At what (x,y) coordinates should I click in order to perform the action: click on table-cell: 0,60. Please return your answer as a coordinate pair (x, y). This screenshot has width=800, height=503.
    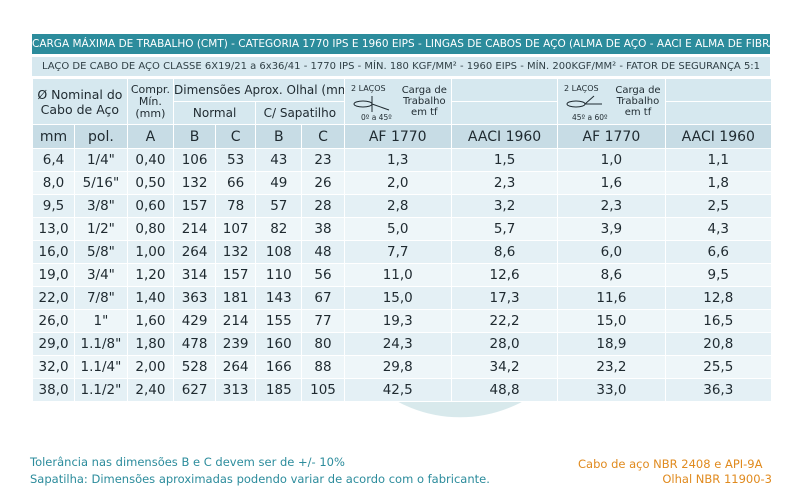
    Looking at the image, I should click on (150, 206).